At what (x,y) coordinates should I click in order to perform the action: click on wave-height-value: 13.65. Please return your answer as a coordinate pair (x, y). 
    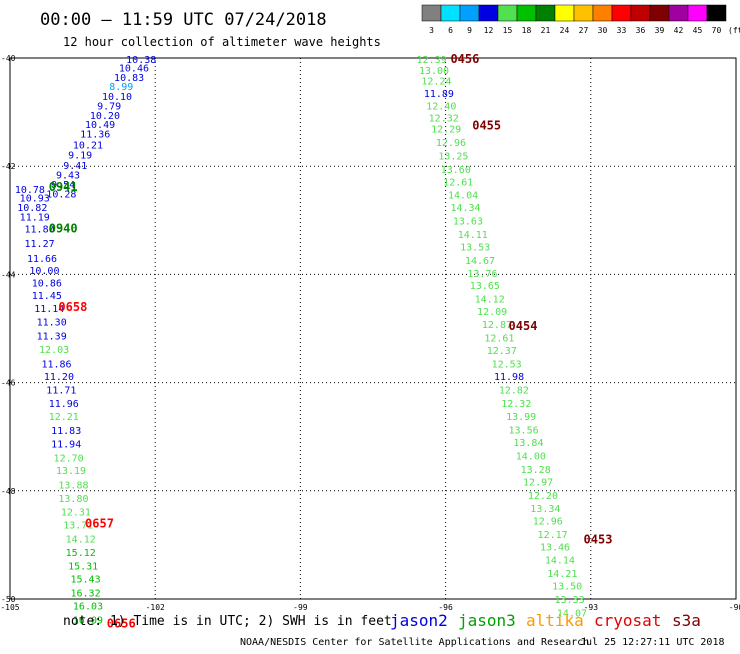
    Looking at the image, I should click on (485, 286).